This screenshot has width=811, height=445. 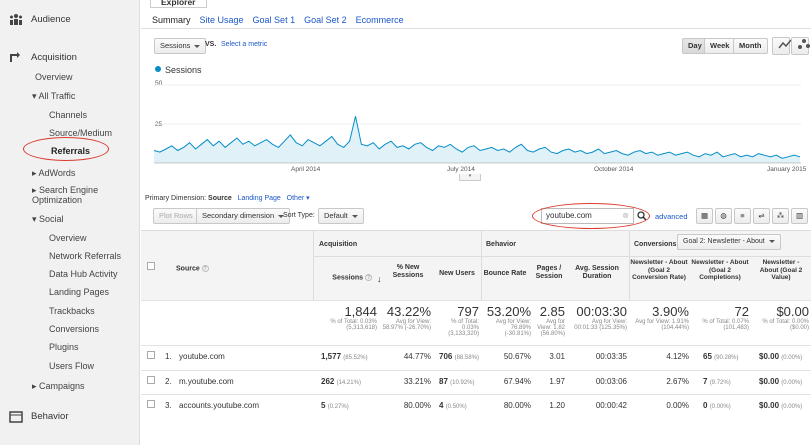 What do you see at coordinates (50, 416) in the screenshot?
I see `sidebar-item-behavior: Behavior` at bounding box center [50, 416].